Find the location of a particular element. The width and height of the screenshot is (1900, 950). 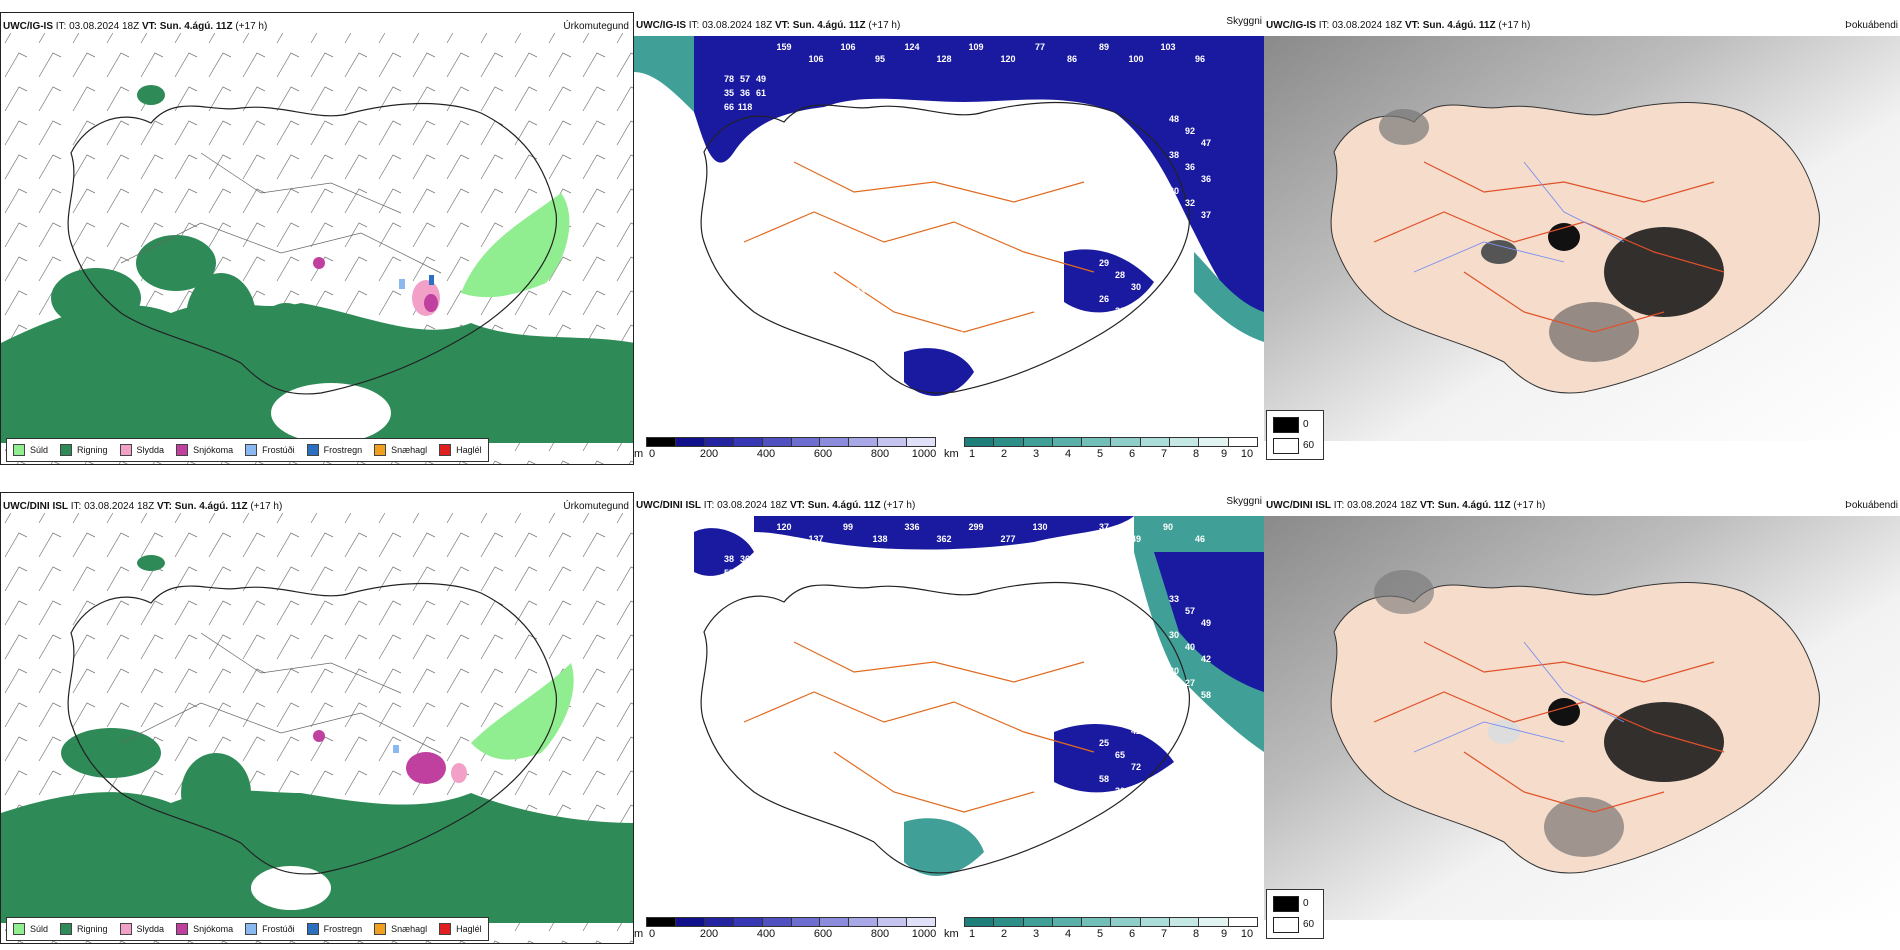

visibility-value-label: 101 is located at coordinates (760, 573).